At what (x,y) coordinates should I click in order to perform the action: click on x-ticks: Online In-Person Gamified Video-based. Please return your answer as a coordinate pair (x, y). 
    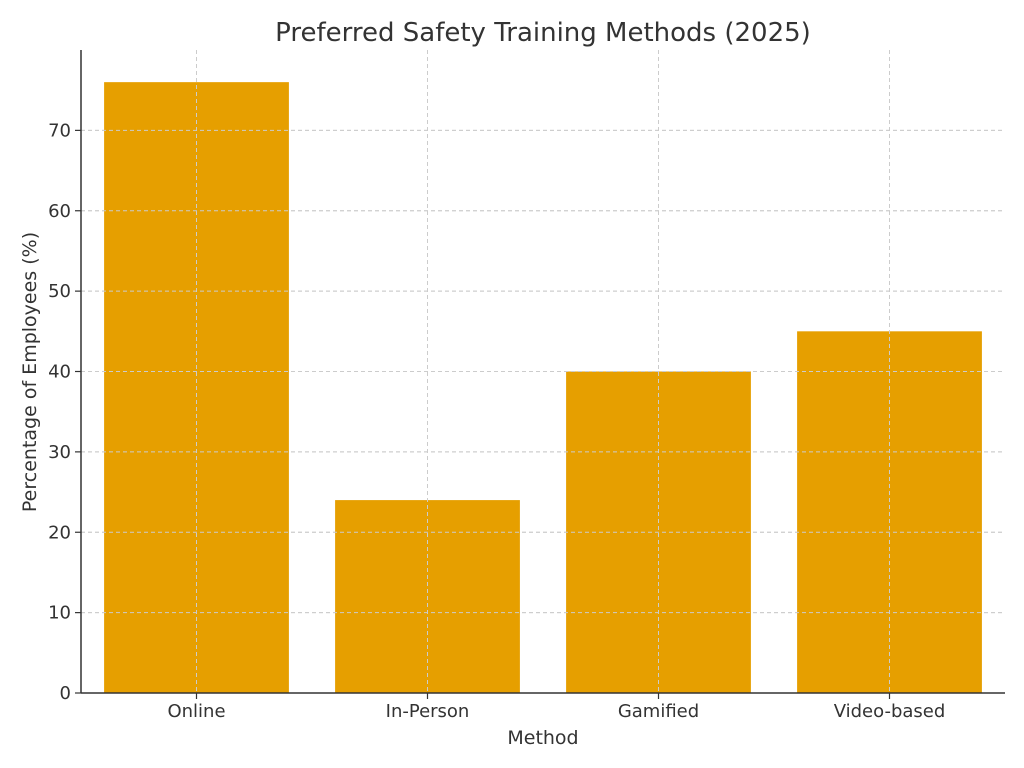
    Looking at the image, I should click on (556, 707).